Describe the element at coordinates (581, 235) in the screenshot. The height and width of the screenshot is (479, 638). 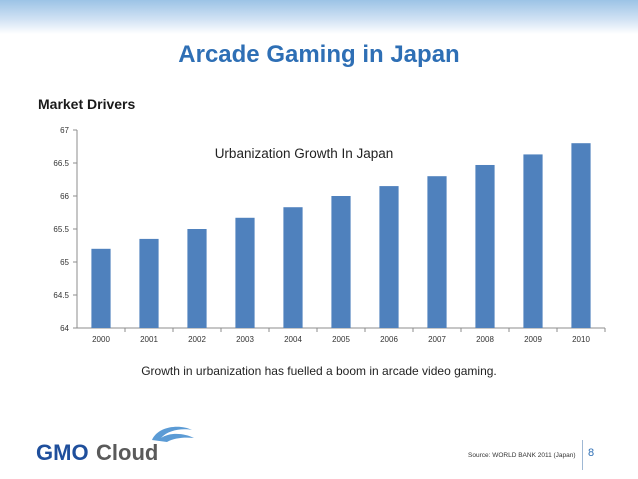
I see `bar-2010` at that location.